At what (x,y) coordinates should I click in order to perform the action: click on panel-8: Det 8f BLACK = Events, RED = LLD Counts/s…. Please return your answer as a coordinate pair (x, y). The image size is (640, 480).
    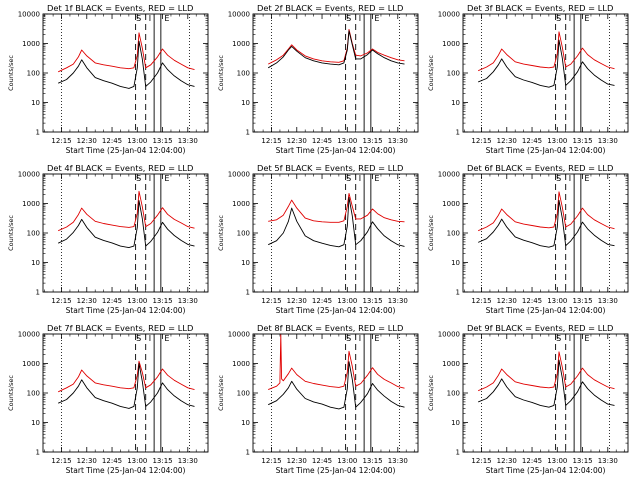
    Looking at the image, I should click on (318, 399).